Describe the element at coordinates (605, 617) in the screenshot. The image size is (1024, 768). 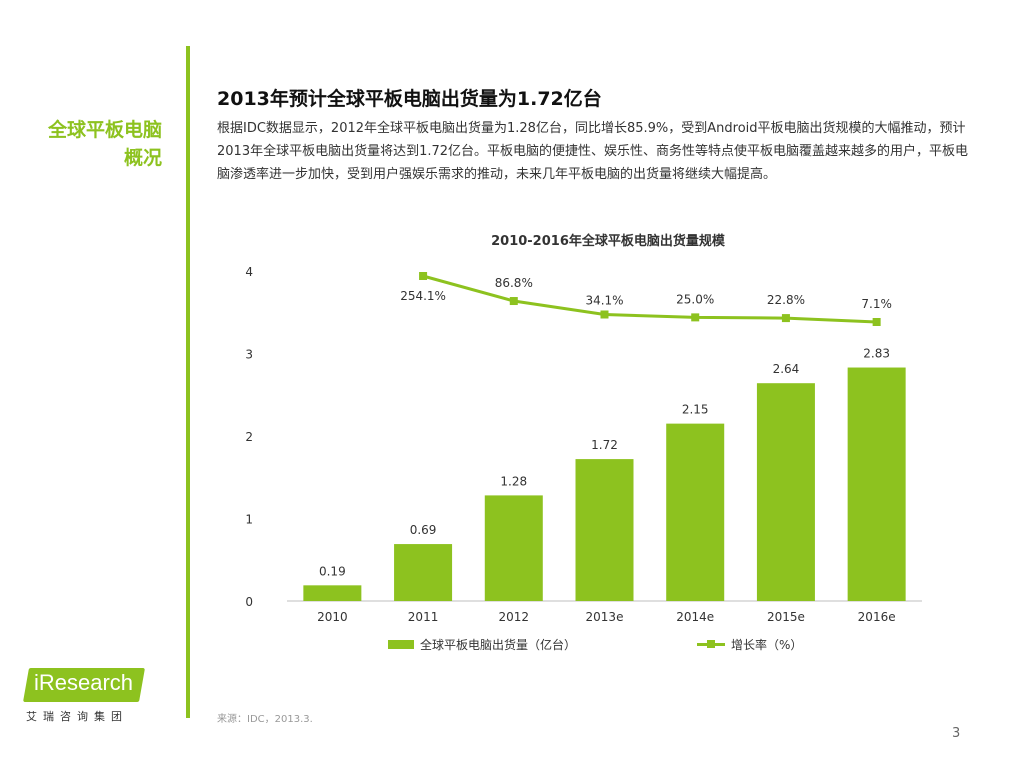
I see `x-tick-label: 2013e` at that location.